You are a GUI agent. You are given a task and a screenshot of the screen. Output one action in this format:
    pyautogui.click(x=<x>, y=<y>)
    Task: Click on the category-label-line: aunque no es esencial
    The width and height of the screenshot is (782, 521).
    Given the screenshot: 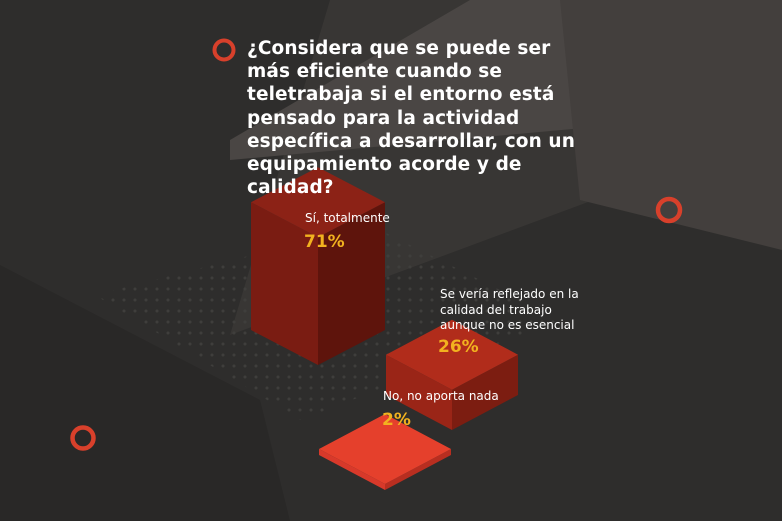 What is the action you would take?
    pyautogui.click(x=507, y=325)
    